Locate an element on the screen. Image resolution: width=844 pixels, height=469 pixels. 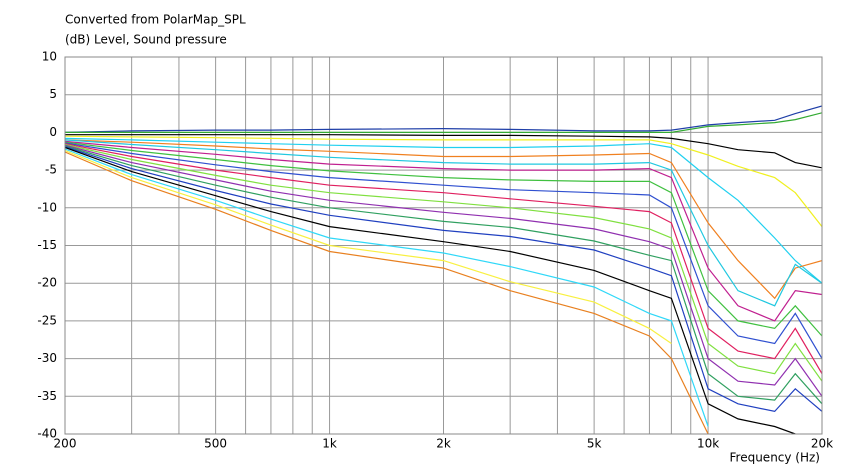
y-tick-label: -10 is located at coordinates (47, 207).